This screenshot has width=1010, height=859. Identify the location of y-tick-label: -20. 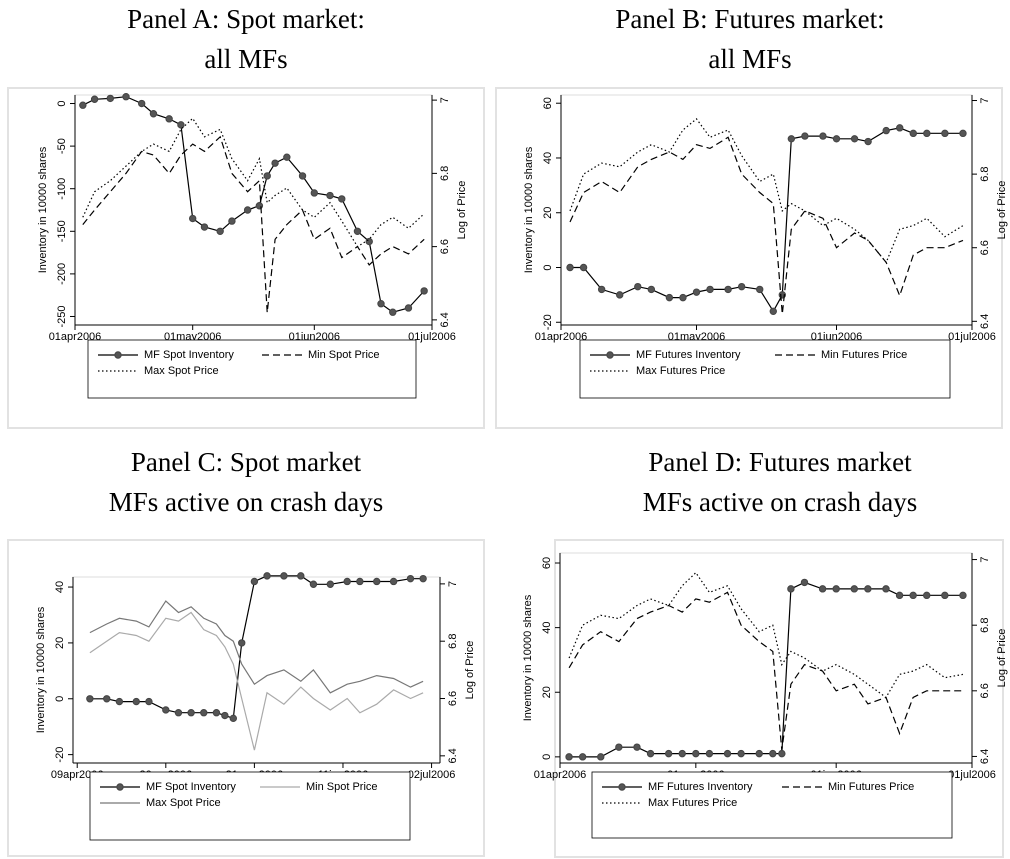
(60, 755).